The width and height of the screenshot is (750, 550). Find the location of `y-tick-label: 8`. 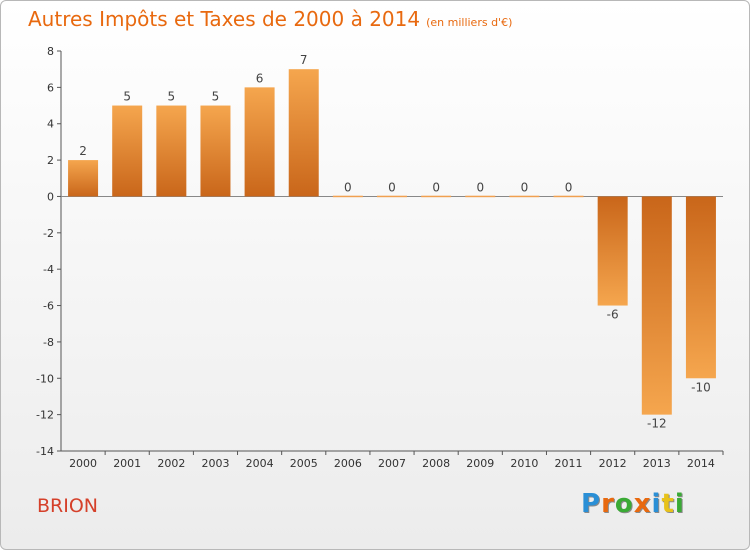

y-tick-label: 8 is located at coordinates (50, 51).